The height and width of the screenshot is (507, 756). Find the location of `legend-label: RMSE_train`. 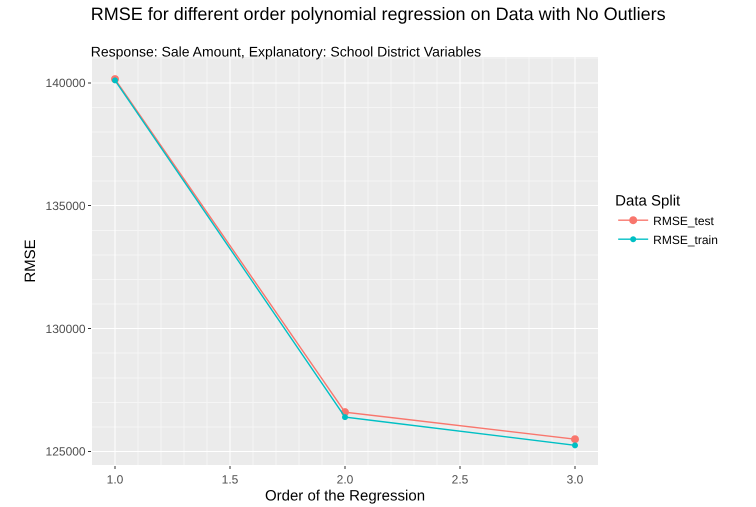

legend-label: RMSE_train is located at coordinates (685, 239).